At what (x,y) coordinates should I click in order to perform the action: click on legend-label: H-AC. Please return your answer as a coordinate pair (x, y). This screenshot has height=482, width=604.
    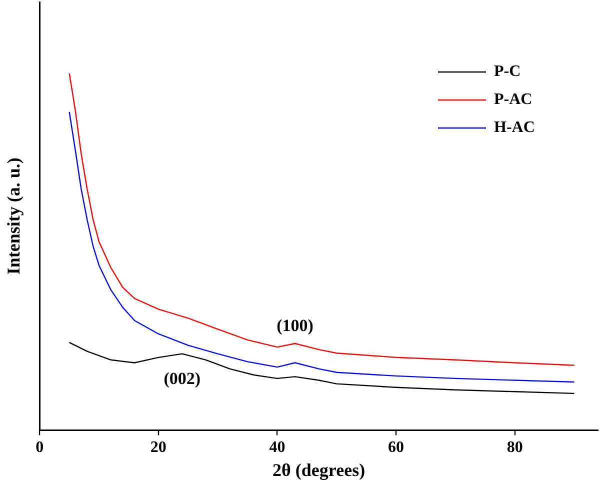
    Looking at the image, I should click on (514, 127).